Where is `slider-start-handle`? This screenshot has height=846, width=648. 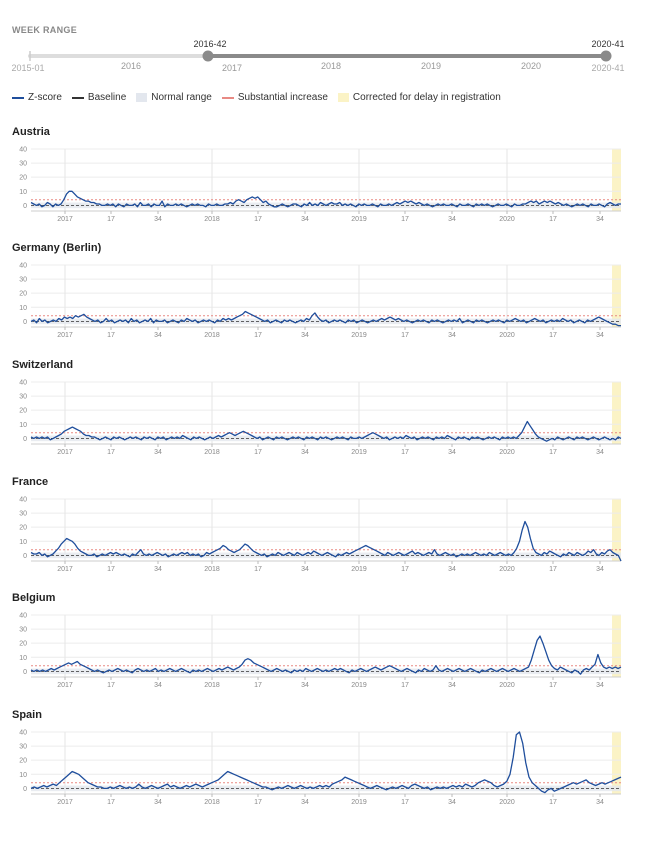
slider-start-handle is located at coordinates (208, 56).